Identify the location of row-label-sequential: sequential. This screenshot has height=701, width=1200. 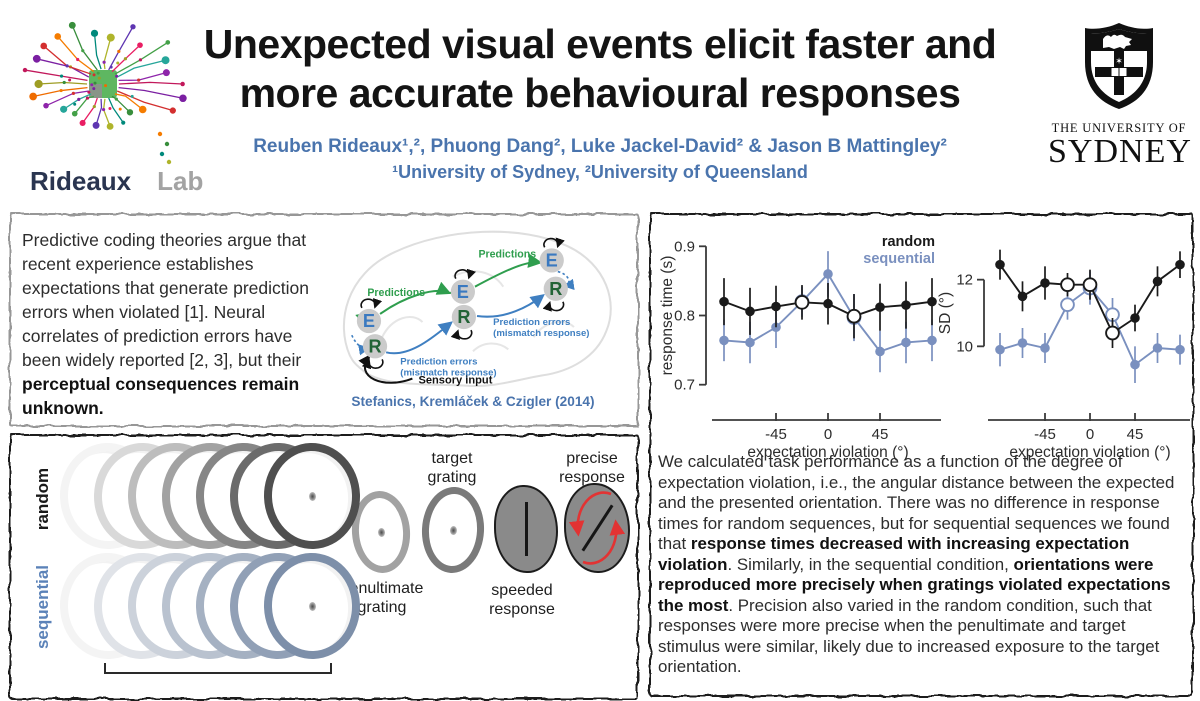
(42, 607).